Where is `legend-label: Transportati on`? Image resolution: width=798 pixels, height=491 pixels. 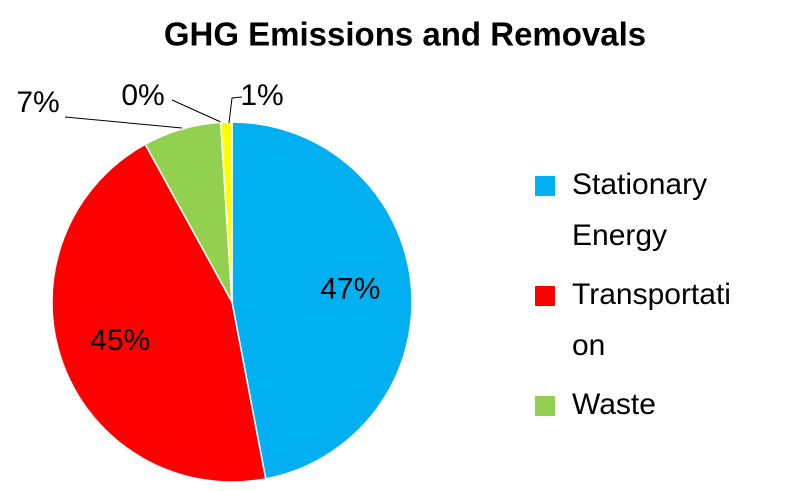
legend-label: Transportati on is located at coordinates (651, 320).